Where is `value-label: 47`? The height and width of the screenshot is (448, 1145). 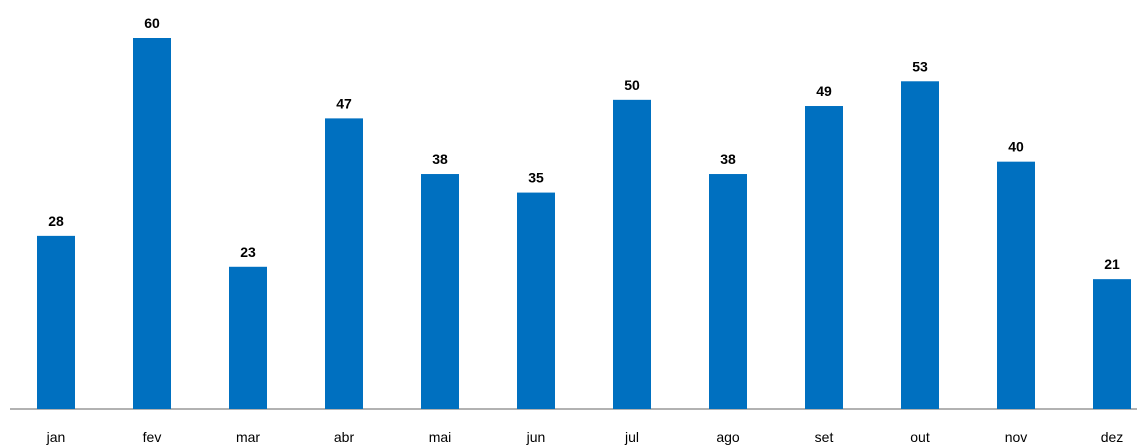 value-label: 47 is located at coordinates (344, 103).